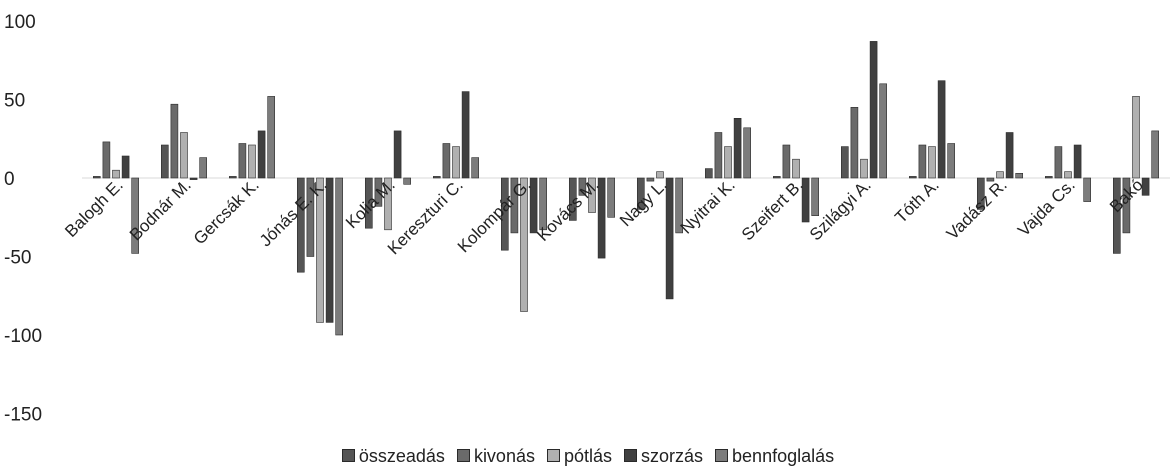 The height and width of the screenshot is (476, 1176). What do you see at coordinates (116, 174) in the screenshot?
I see `bar-pótlás-0` at bounding box center [116, 174].